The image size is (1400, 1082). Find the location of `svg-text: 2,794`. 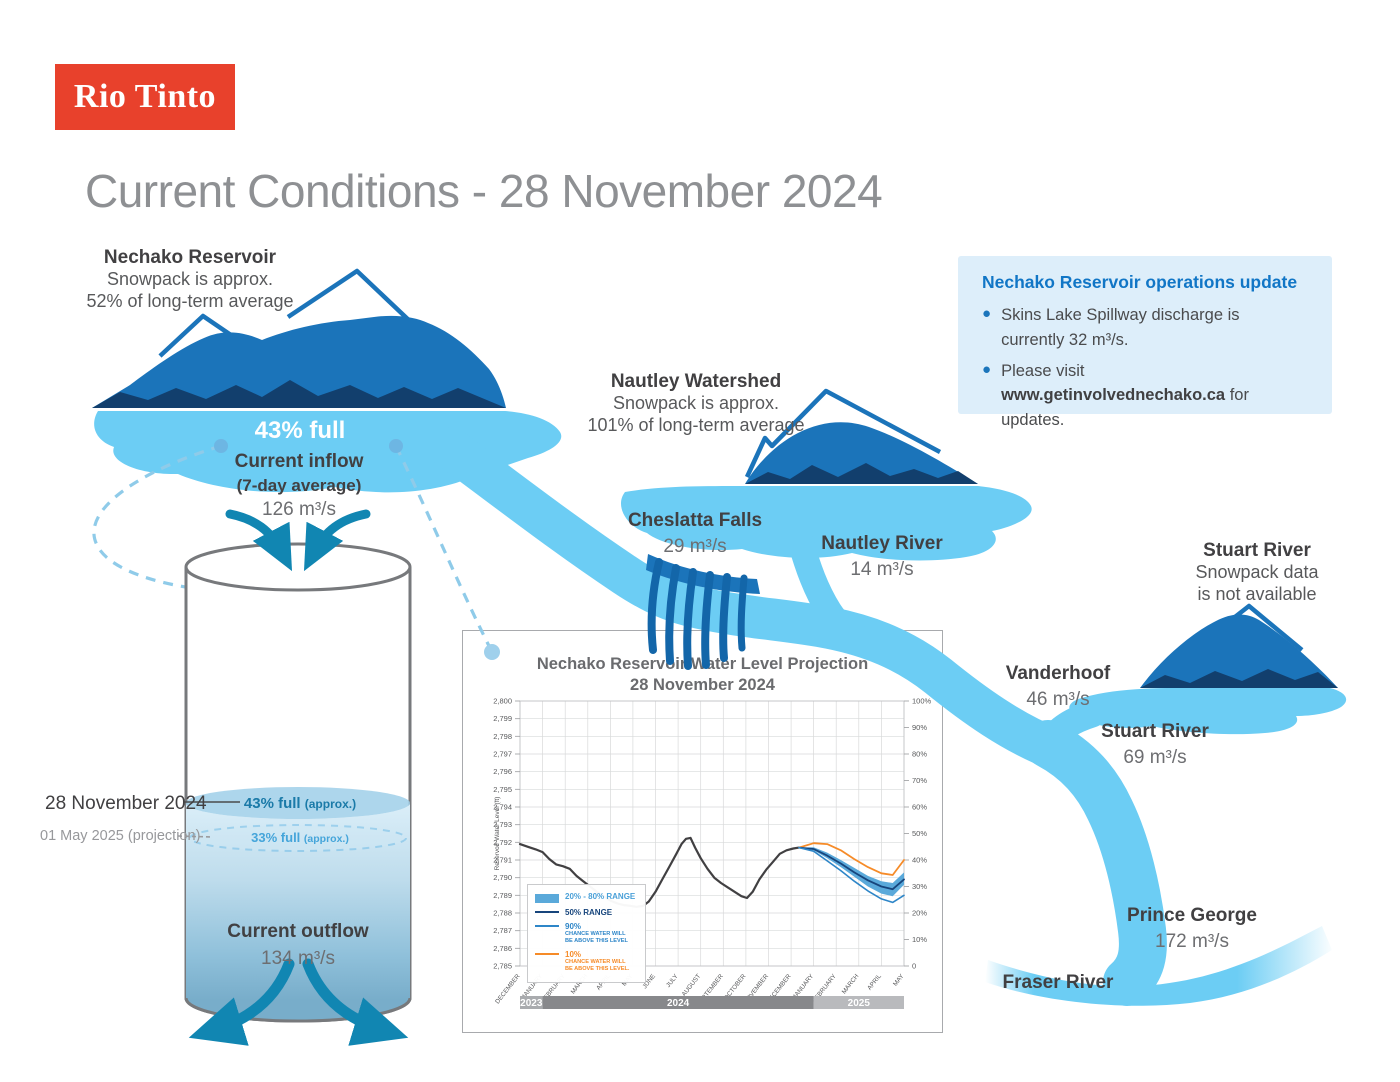

svg-text: 2,794 is located at coordinates (502, 807).